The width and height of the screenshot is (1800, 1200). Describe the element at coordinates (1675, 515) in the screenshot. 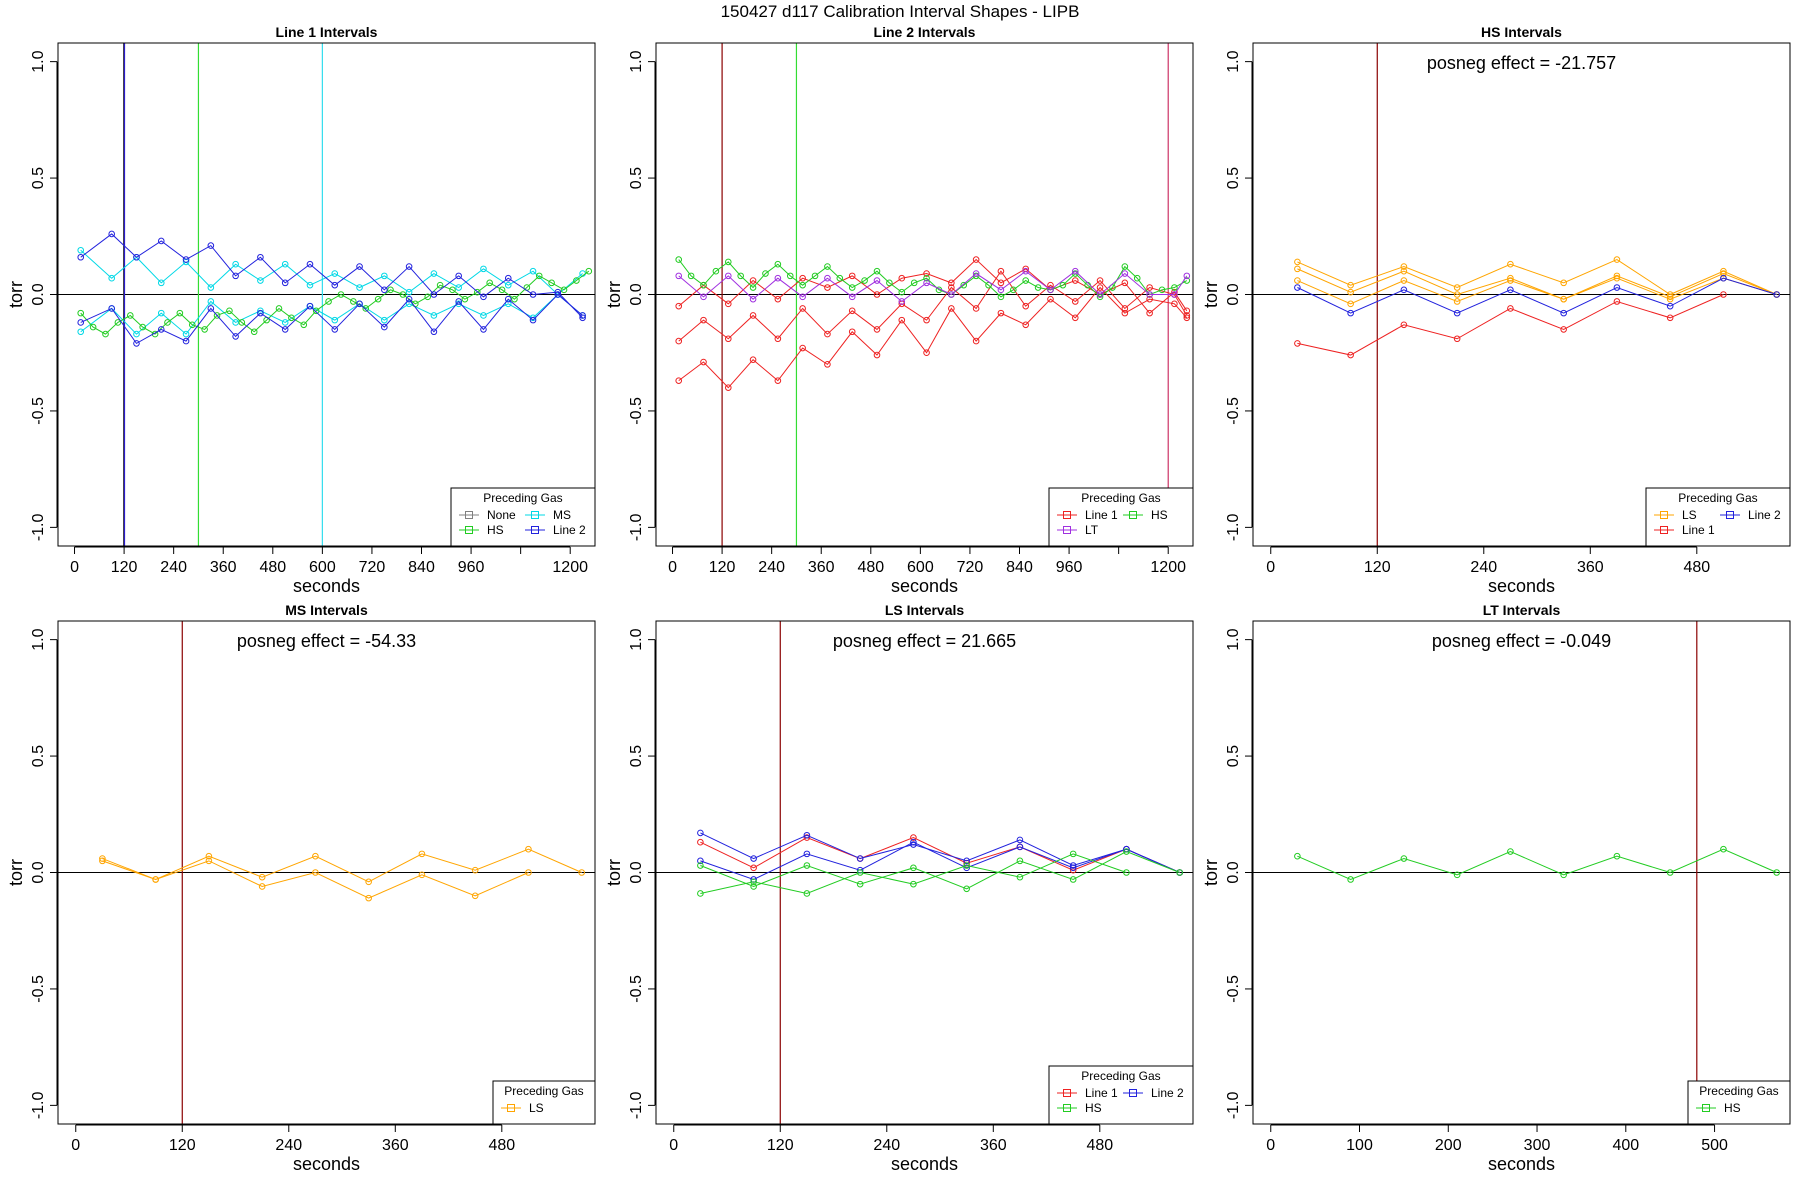

I see `legend-entry: LS` at that location.